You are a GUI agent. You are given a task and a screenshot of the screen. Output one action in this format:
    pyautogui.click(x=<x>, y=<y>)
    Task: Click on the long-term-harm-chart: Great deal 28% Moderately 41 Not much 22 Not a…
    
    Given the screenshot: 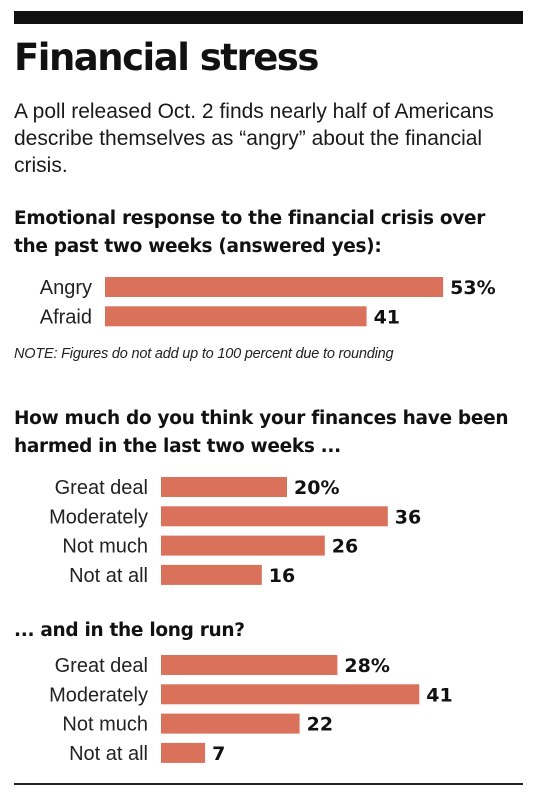 What is the action you would take?
    pyautogui.click(x=251, y=710)
    